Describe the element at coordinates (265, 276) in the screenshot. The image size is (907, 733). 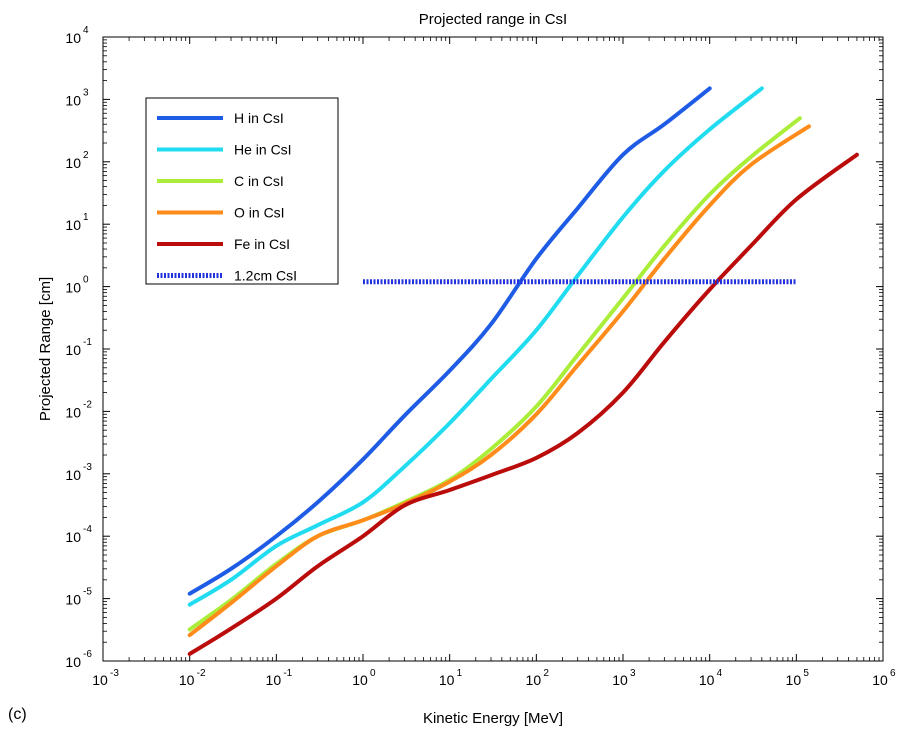
I see `legend-label: 1.2cm CsI` at that location.